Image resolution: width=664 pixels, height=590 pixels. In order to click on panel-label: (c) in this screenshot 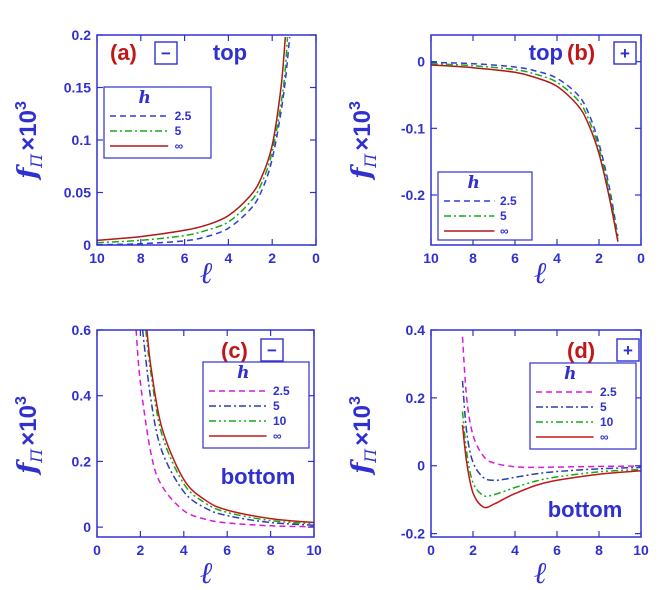, I will do `click(234, 350)`.